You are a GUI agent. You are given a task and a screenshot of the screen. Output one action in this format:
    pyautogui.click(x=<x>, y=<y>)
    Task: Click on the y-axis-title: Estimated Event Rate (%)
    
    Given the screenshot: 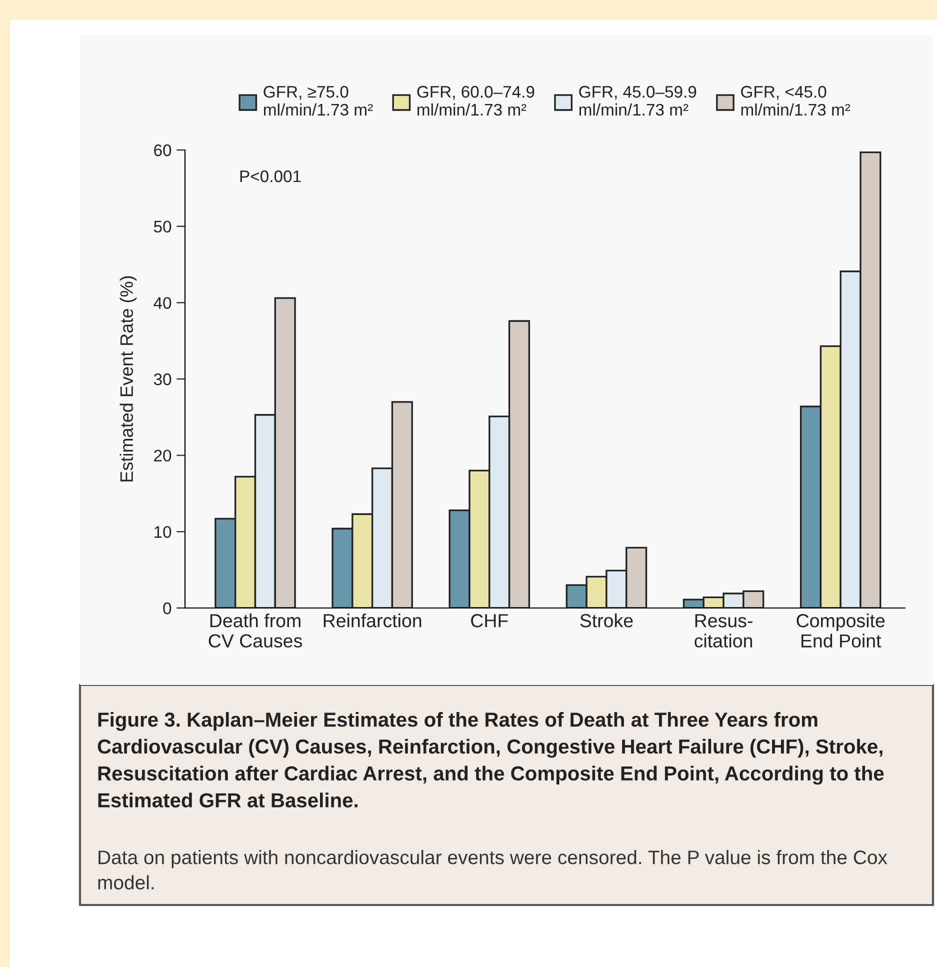 What is the action you would take?
    pyautogui.click(x=128, y=379)
    